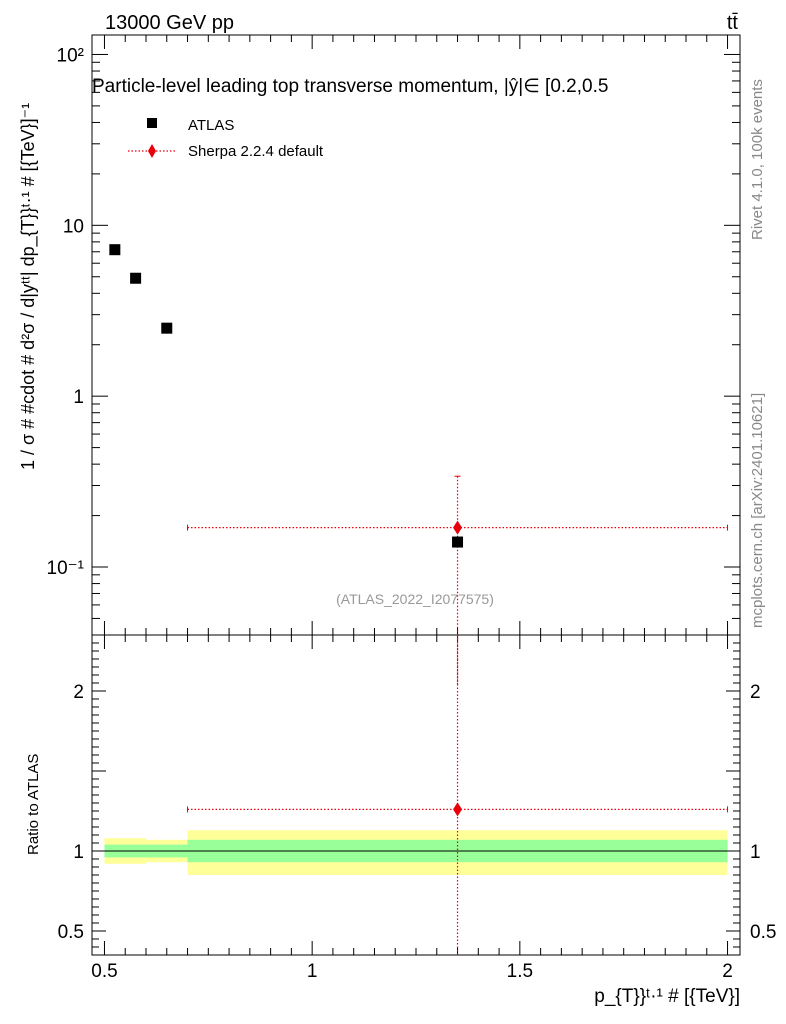 The image size is (786, 1024). Describe the element at coordinates (104, 971) in the screenshot. I see `x-tick-label: 0.5` at that location.